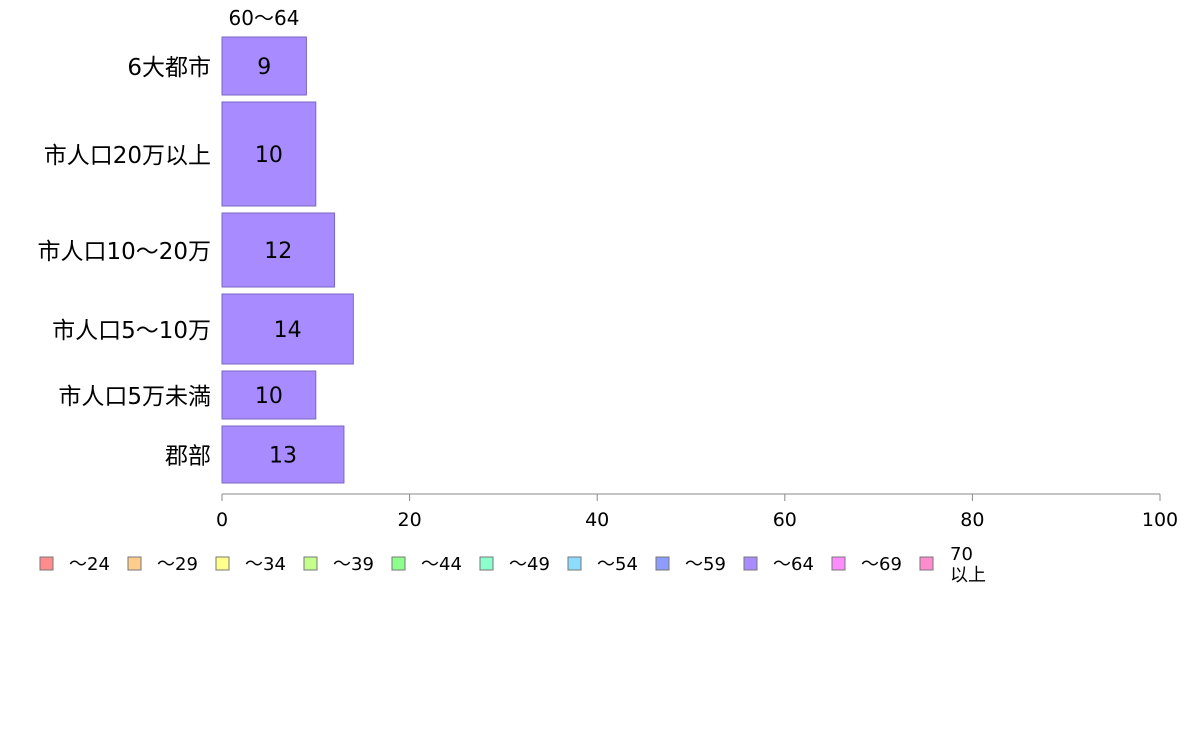 The width and height of the screenshot is (1188, 740). Describe the element at coordinates (529, 564) in the screenshot. I see `legend-label: ～49` at that location.